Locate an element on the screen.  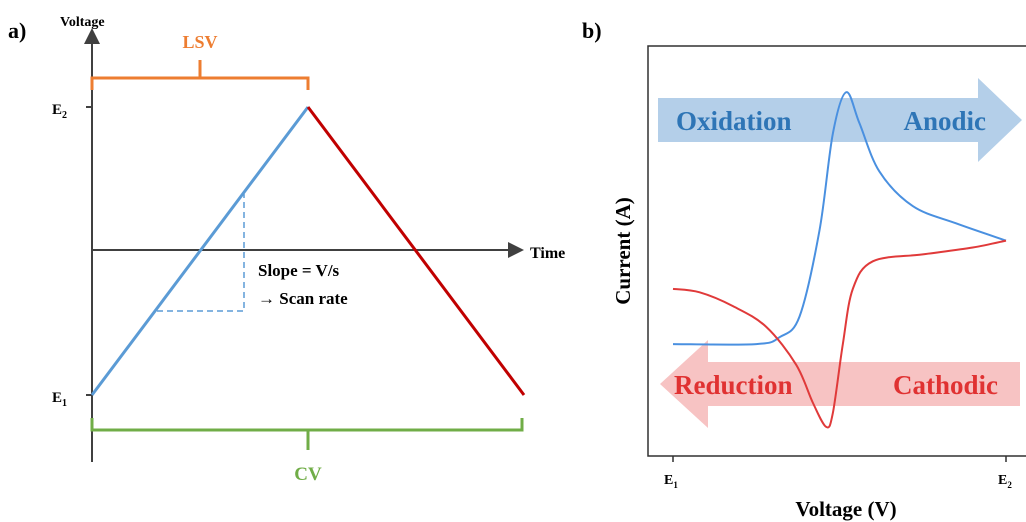
cv-bracket is located at coordinates (307, 434).